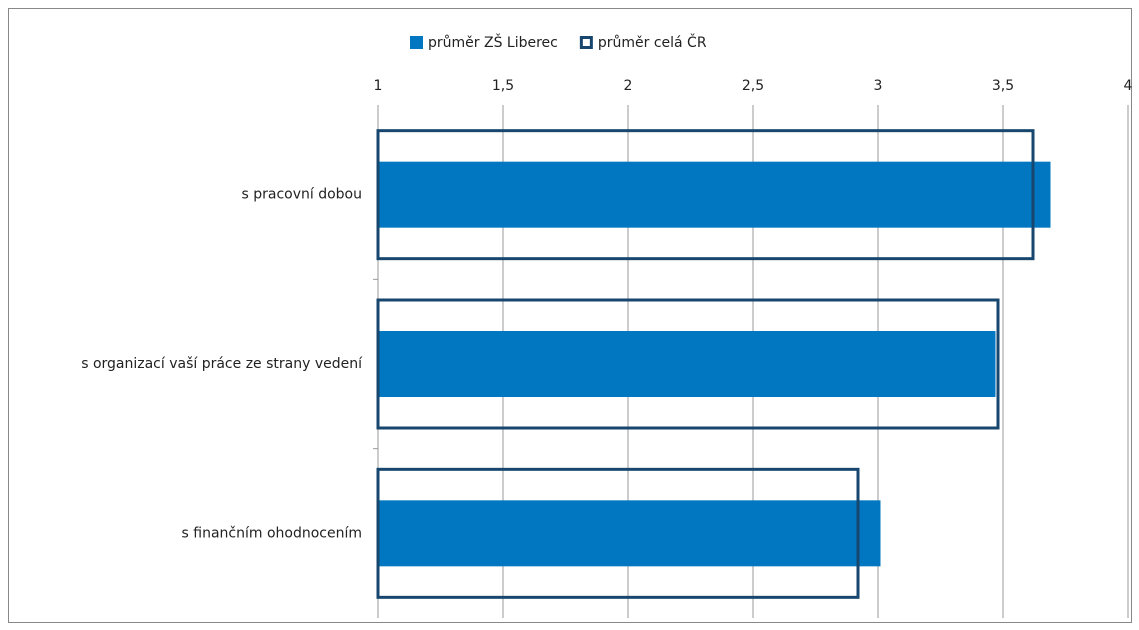 Image resolution: width=1139 pixels, height=630 pixels. I want to click on legend-label: průměr ZŠ Liberec, so click(493, 42).